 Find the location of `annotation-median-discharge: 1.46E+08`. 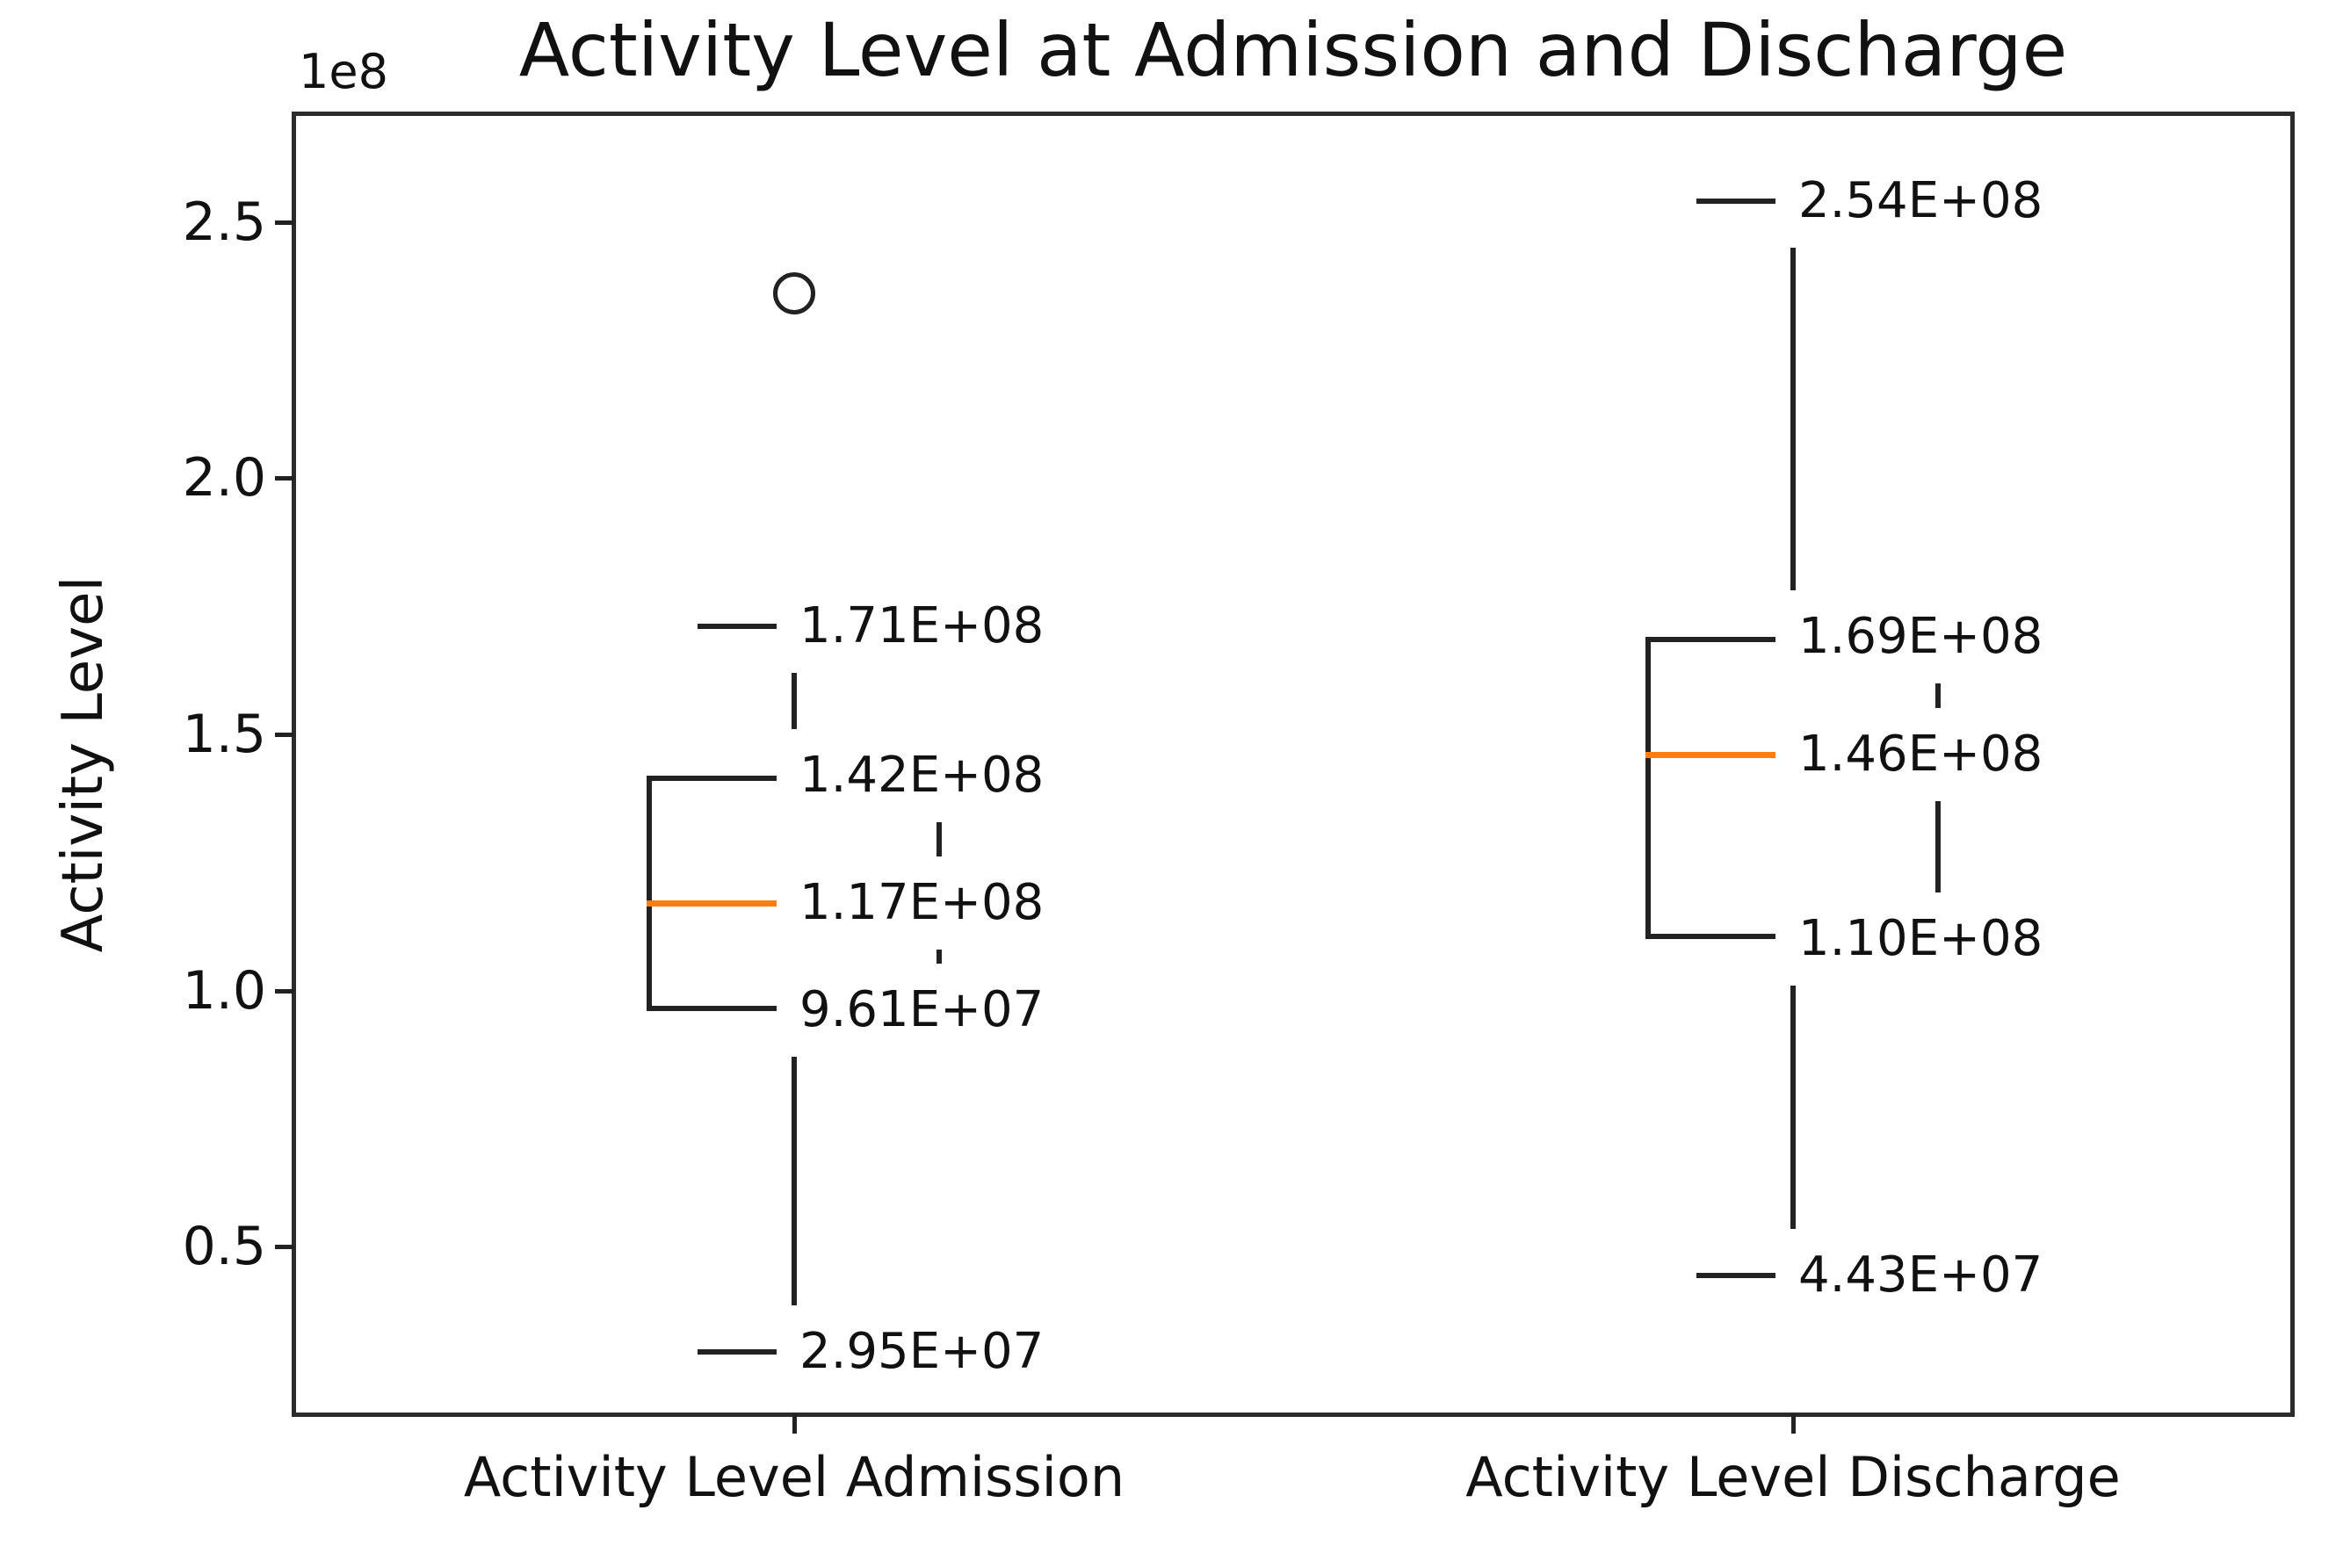

annotation-median-discharge: 1.46E+08 is located at coordinates (1922, 754).